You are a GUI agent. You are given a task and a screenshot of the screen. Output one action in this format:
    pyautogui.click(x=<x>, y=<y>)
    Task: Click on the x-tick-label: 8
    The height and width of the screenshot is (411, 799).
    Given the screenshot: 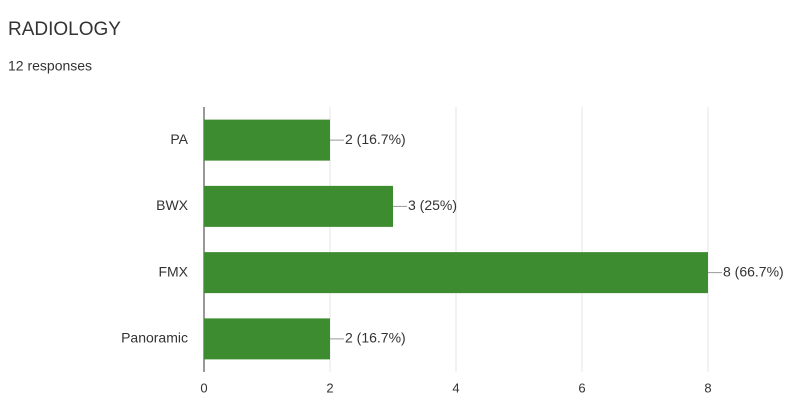 What is the action you would take?
    pyautogui.click(x=707, y=387)
    